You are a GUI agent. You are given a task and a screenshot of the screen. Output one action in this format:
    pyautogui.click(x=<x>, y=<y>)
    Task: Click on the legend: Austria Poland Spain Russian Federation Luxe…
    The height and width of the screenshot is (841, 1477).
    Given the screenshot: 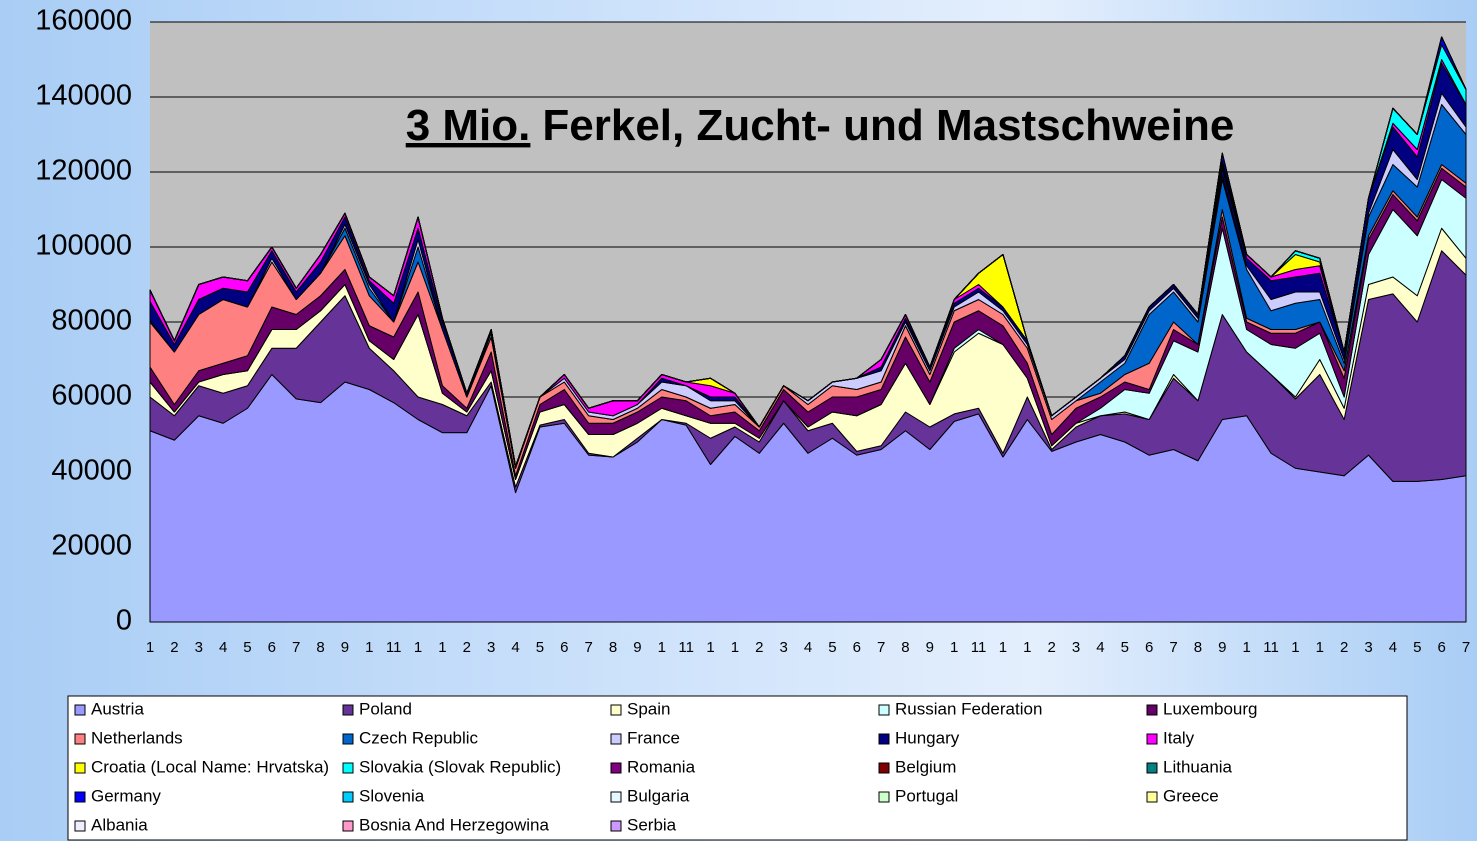 What is the action you would take?
    pyautogui.click(x=666, y=766)
    